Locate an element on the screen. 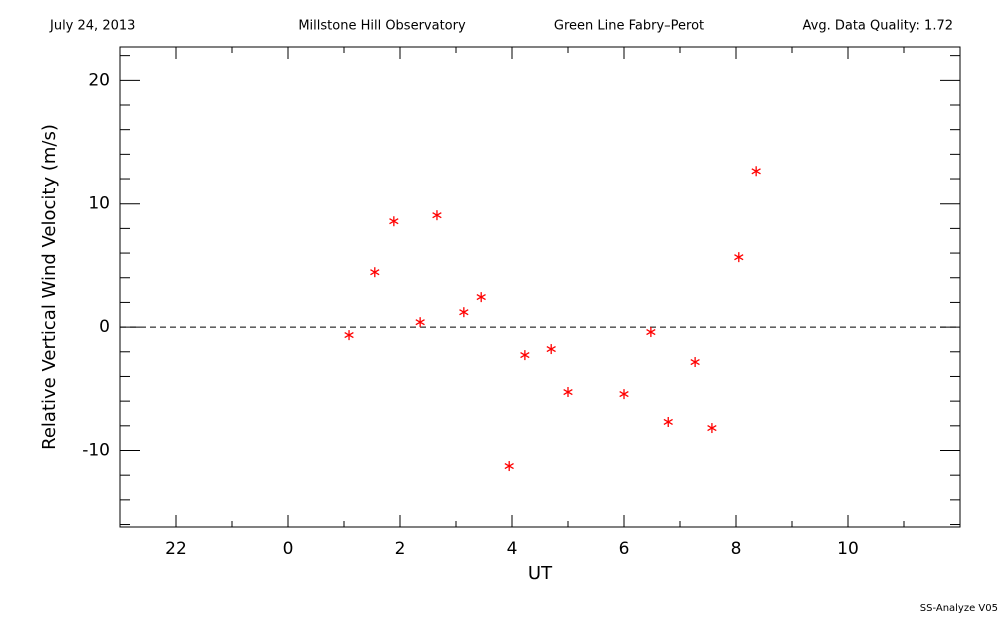 This screenshot has width=1000, height=625. header-quality: Avg. Data Quality: 1.72 is located at coordinates (878, 26).